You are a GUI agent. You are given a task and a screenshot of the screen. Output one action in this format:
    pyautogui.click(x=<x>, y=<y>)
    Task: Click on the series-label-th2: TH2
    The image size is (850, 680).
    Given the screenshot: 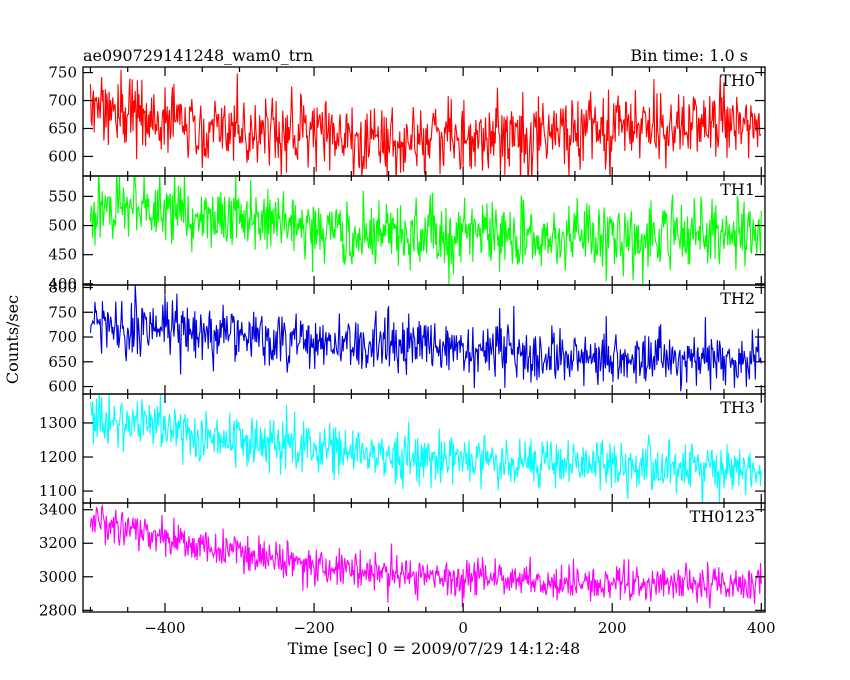 What is the action you would take?
    pyautogui.click(x=737, y=298)
    